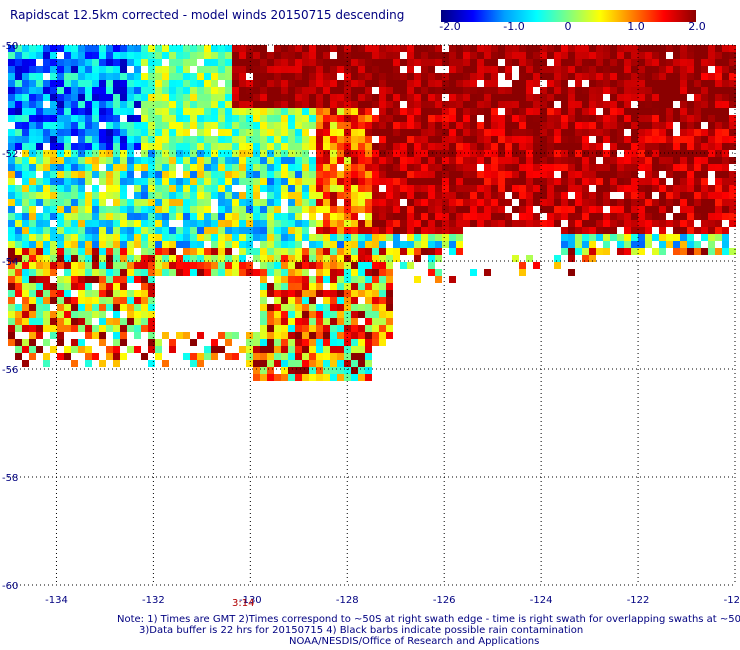 The width and height of the screenshot is (740, 650). What do you see at coordinates (153, 600) in the screenshot?
I see `lon-tick-label: -132` at bounding box center [153, 600].